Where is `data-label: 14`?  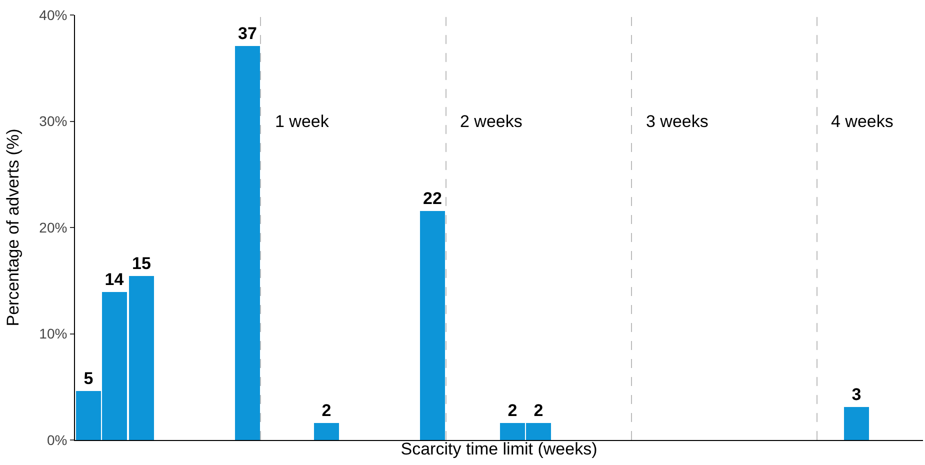
data-label: 14 is located at coordinates (114, 279).